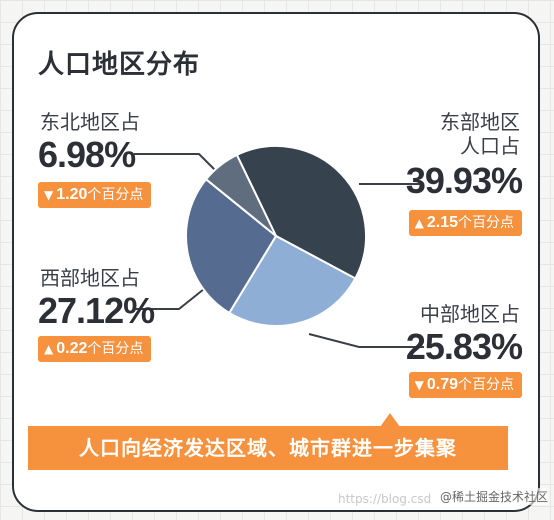 Image resolution: width=554 pixels, height=520 pixels. I want to click on leader-line-northeast, so click(177, 164).